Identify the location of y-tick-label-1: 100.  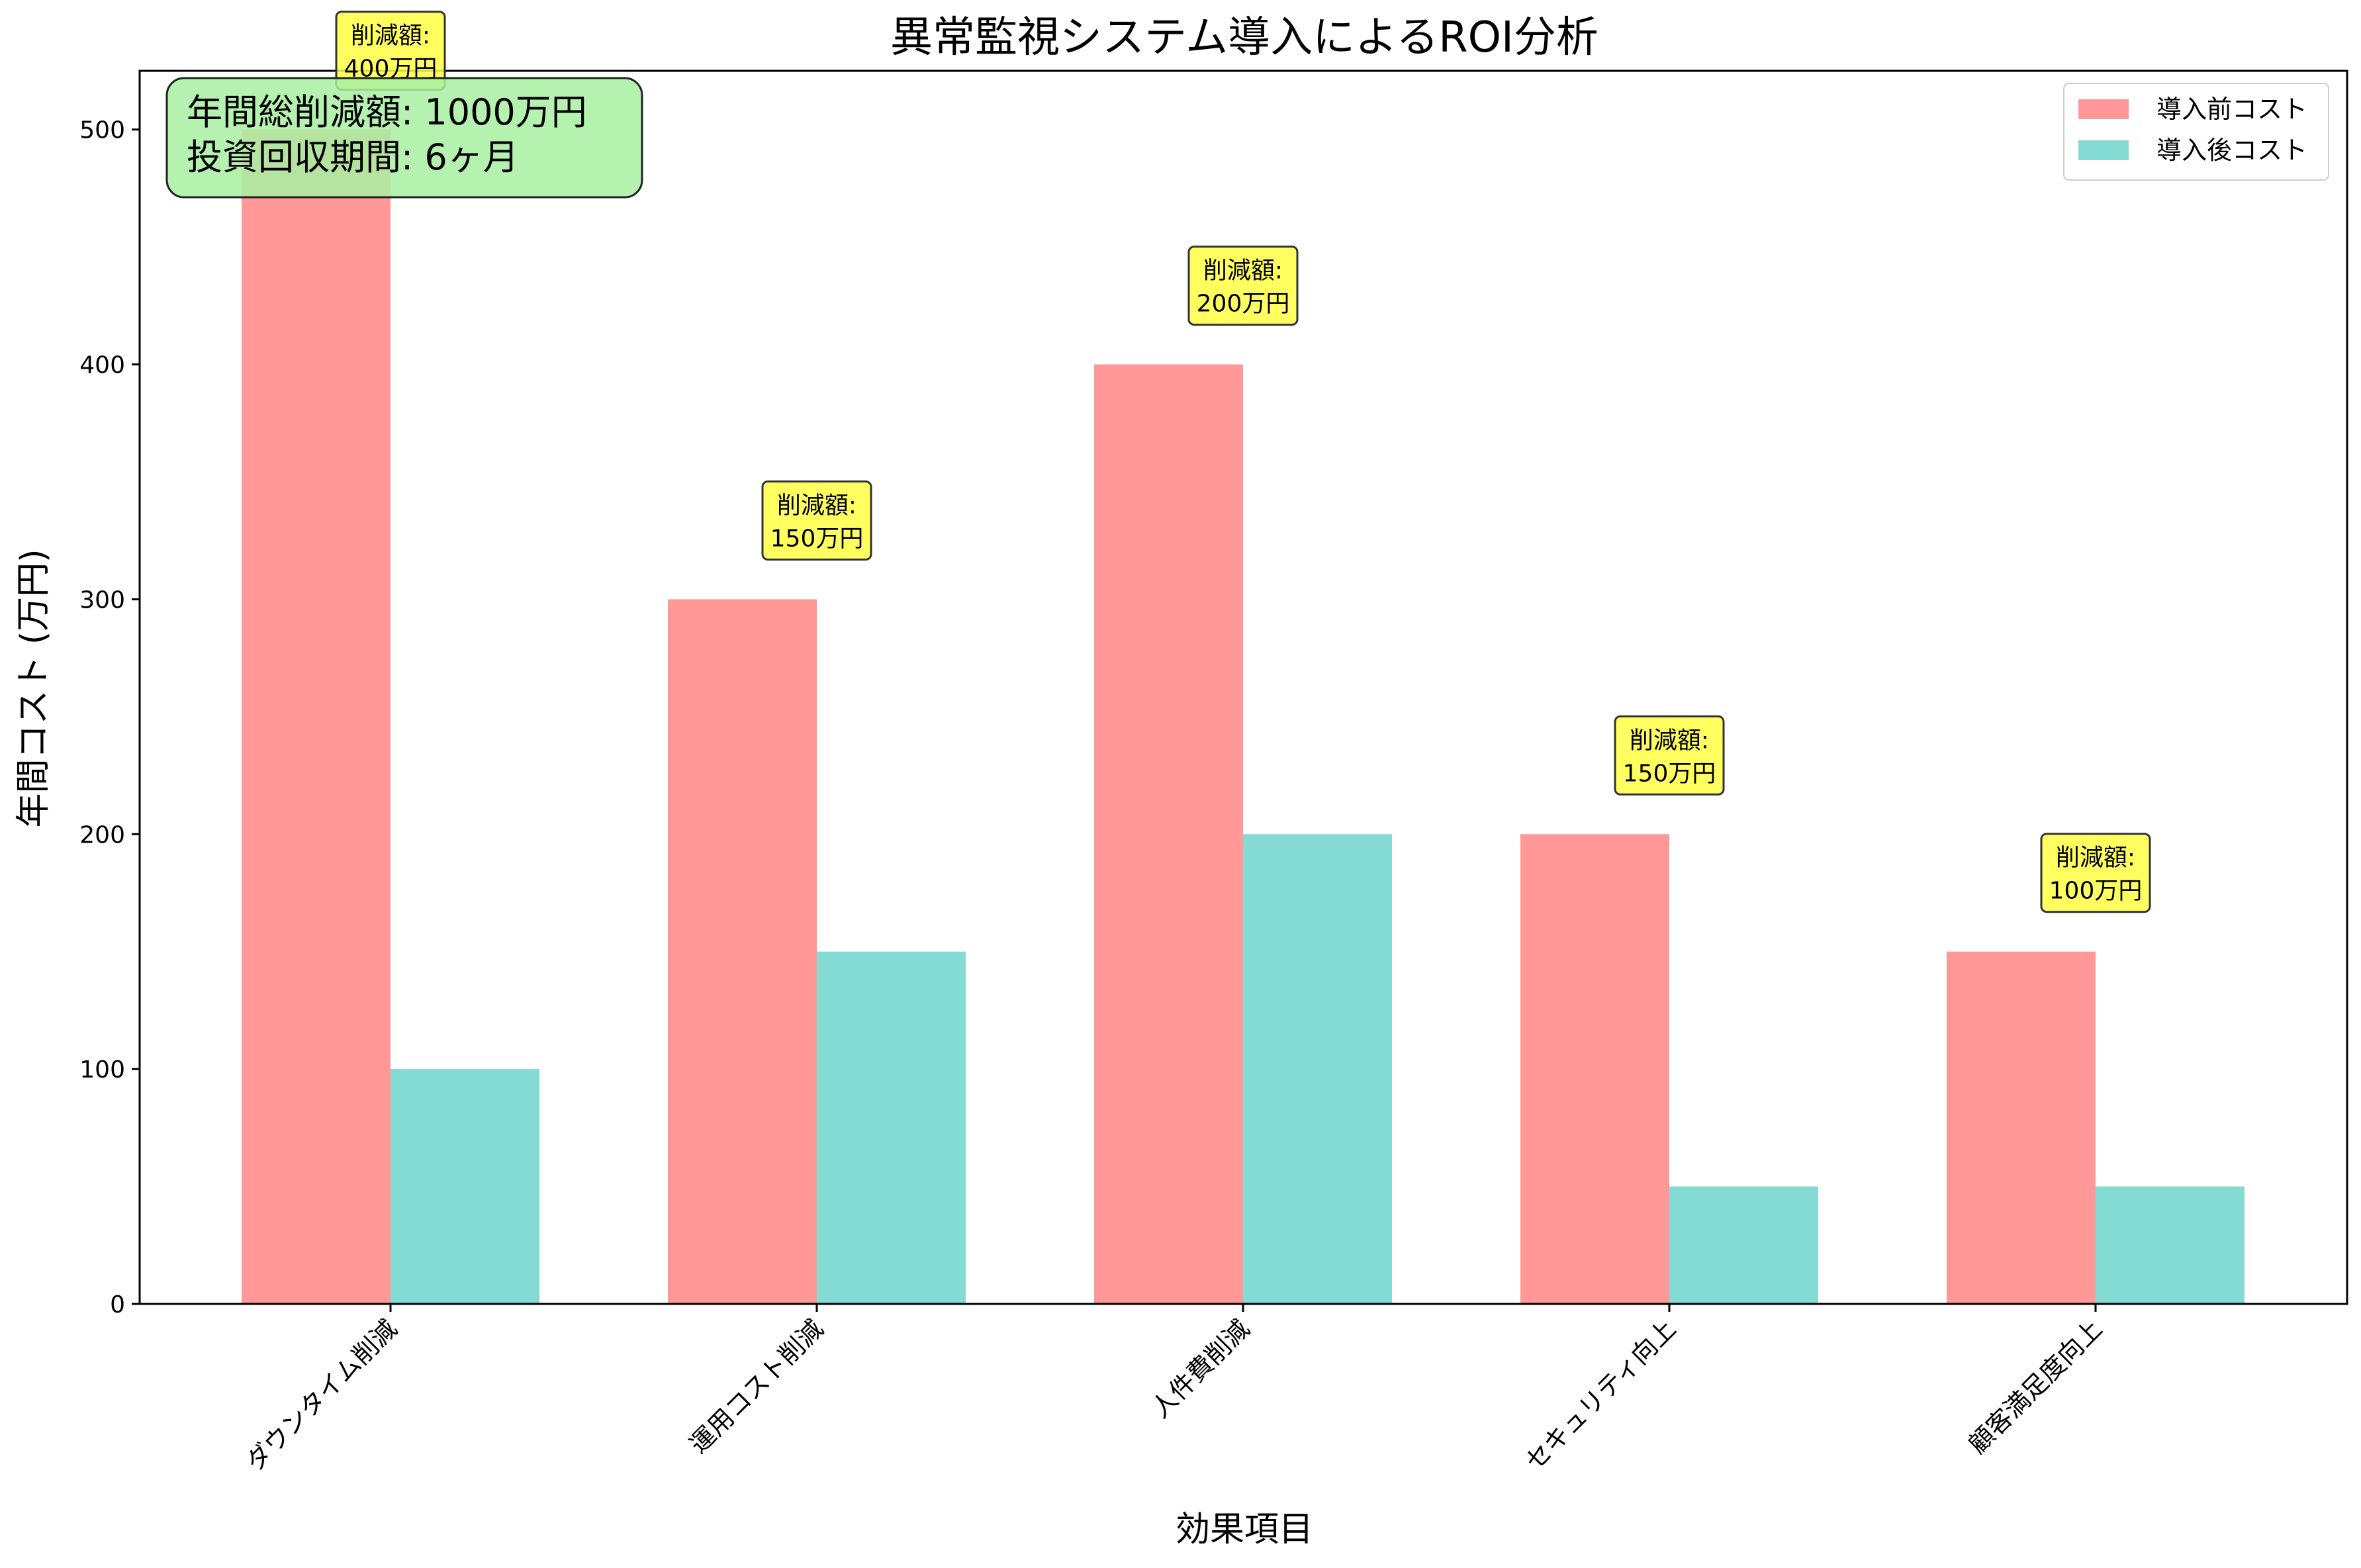
(102, 1070).